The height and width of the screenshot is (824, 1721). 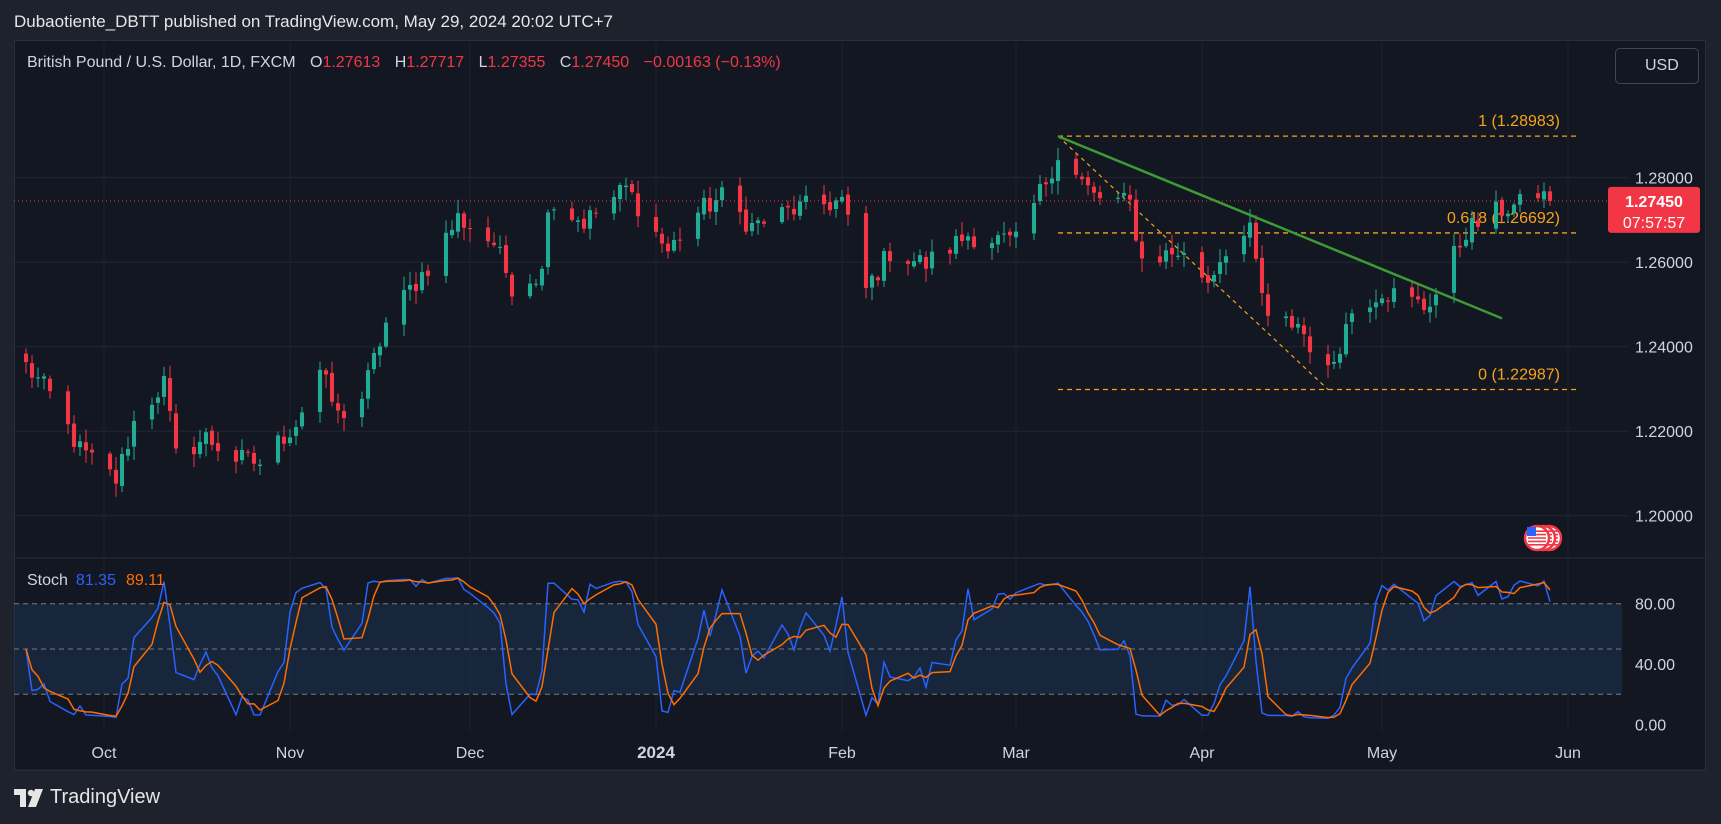 I want to click on footer-brand: TradingView, so click(x=87, y=797).